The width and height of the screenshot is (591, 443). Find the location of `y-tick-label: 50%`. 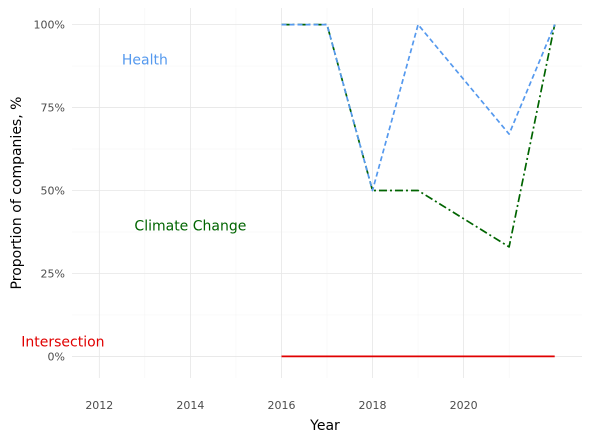

y-tick-label: 50% is located at coordinates (53, 191).